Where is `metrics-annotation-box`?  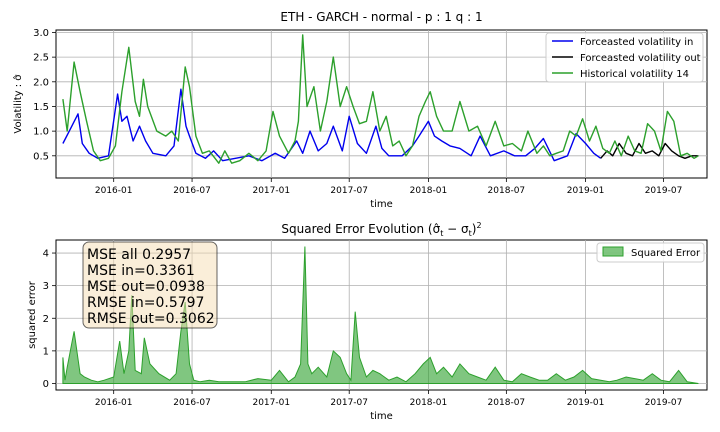
metrics-annotation-box is located at coordinates (150, 285).